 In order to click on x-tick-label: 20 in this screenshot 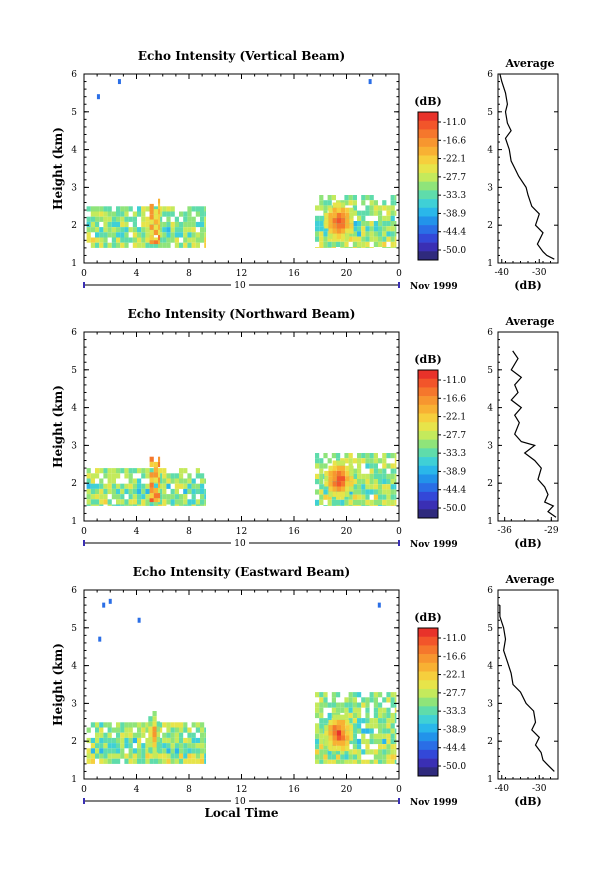, I will do `click(347, 790)`.